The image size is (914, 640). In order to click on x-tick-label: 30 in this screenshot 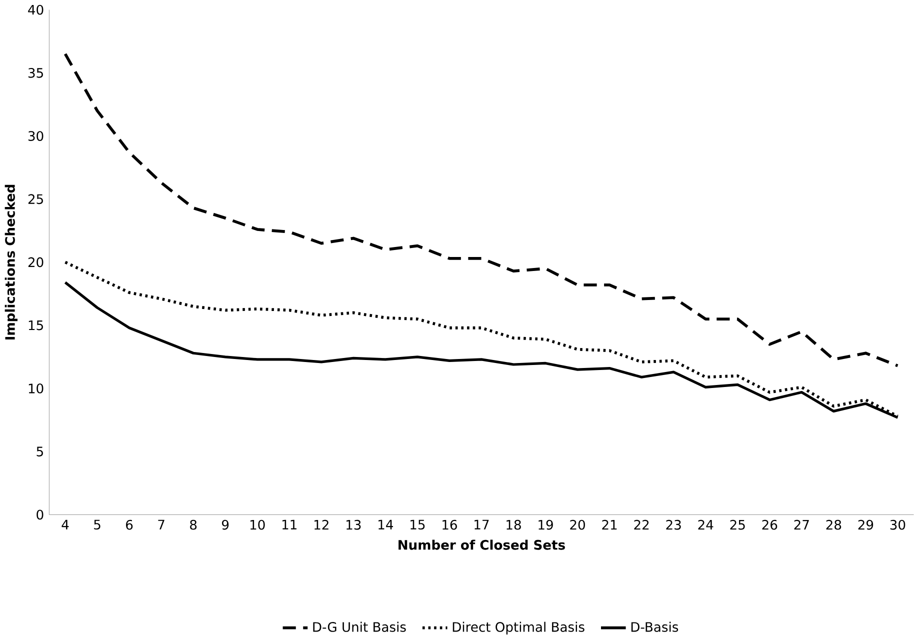, I will do `click(898, 525)`.